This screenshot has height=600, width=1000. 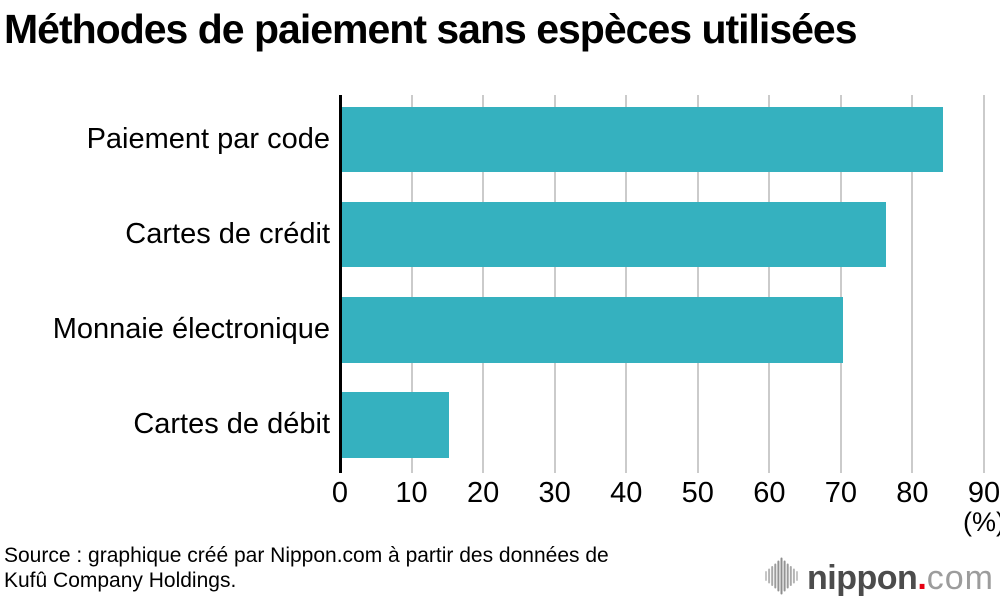 What do you see at coordinates (191, 329) in the screenshot?
I see `category-label-2: Monnaie électronique` at bounding box center [191, 329].